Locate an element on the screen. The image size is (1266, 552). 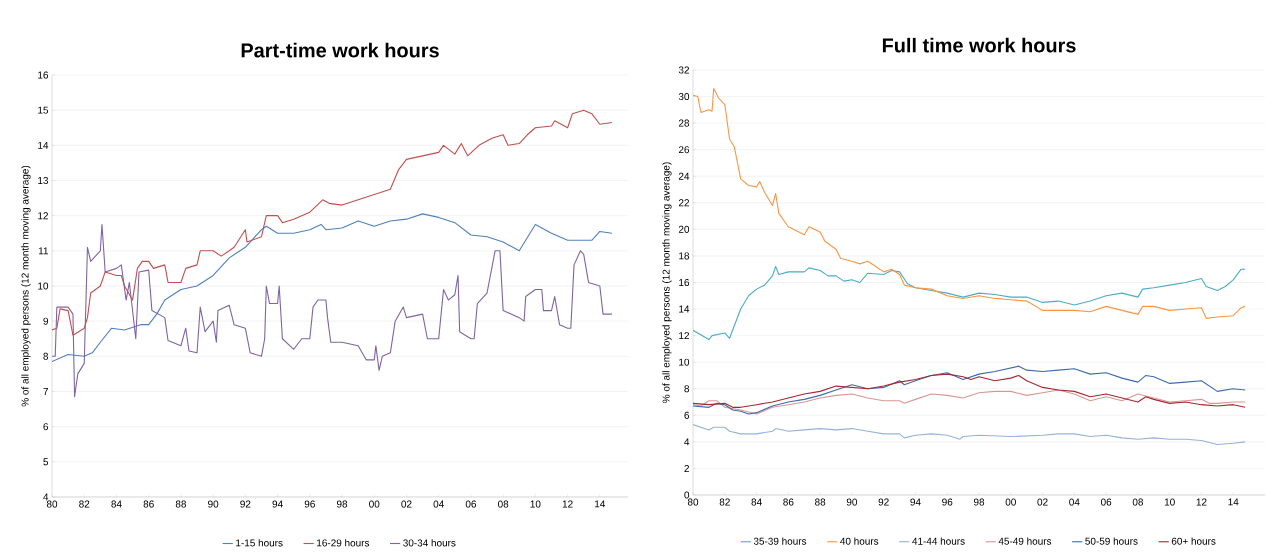
chart-title: Full time work hours is located at coordinates (979, 45).